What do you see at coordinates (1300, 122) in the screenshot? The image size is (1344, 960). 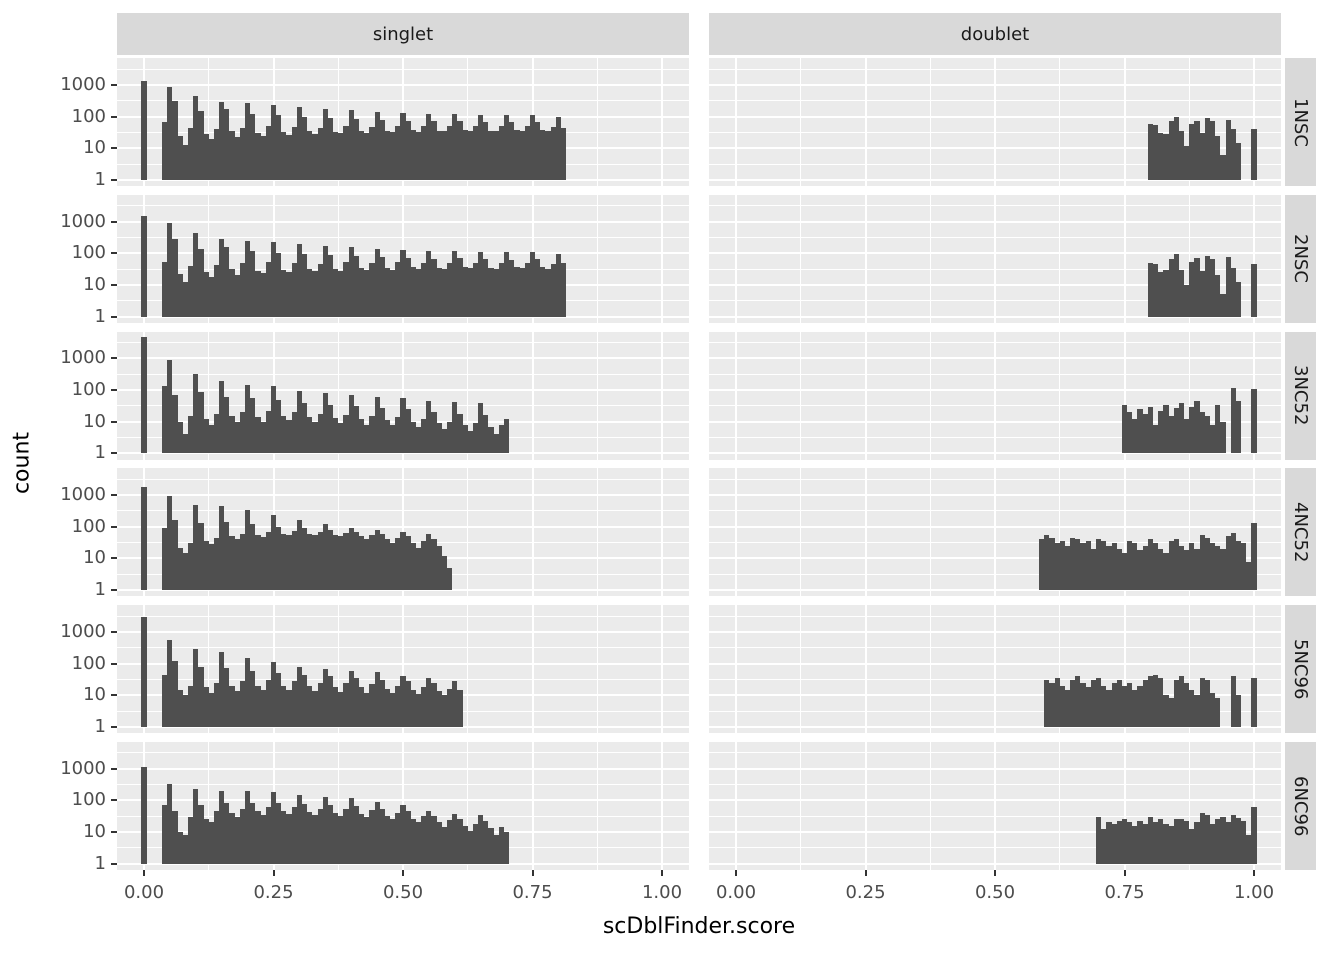 I see `facet-strip-row-1NSC: 1NSC` at bounding box center [1300, 122].